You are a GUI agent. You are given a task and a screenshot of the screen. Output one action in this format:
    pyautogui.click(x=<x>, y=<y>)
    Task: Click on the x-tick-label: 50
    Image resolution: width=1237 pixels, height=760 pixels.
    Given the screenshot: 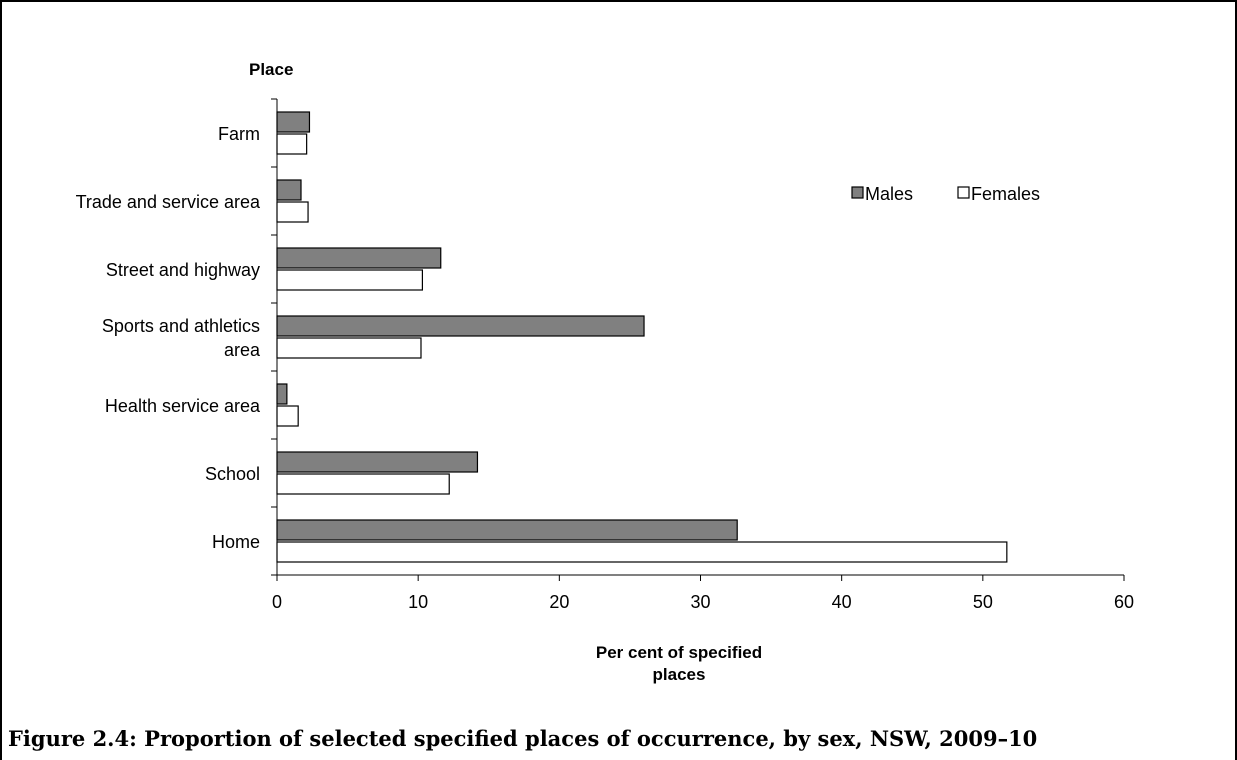 What is the action you would take?
    pyautogui.click(x=983, y=602)
    